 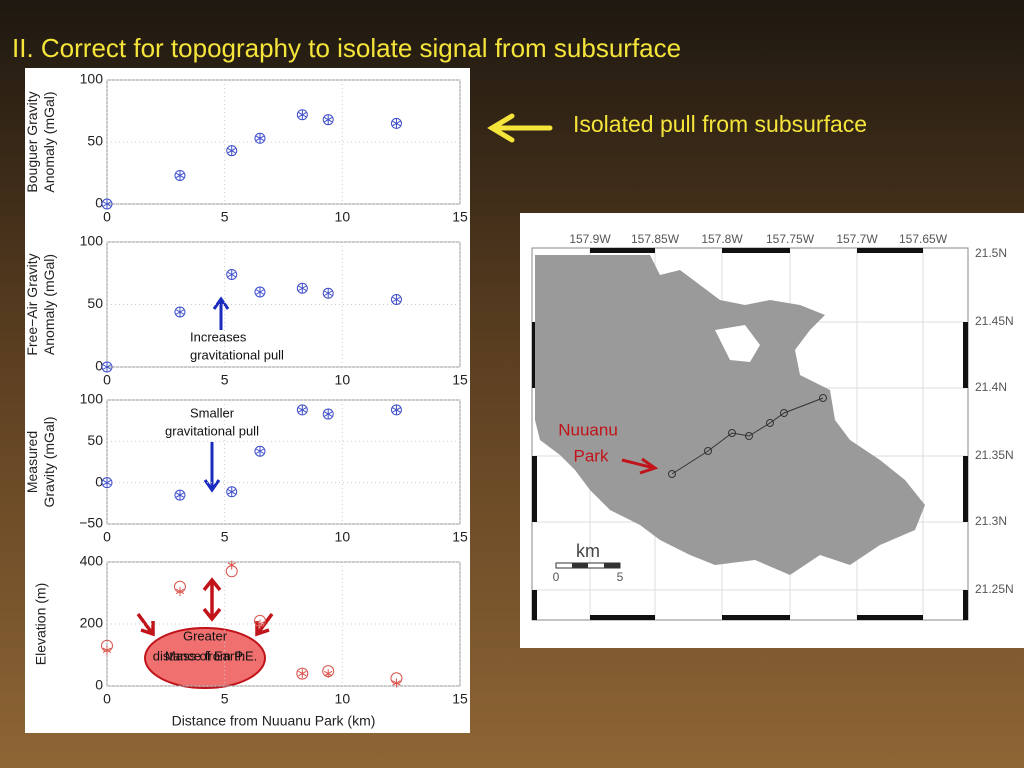 I want to click on annotation: Greater, so click(x=205, y=635).